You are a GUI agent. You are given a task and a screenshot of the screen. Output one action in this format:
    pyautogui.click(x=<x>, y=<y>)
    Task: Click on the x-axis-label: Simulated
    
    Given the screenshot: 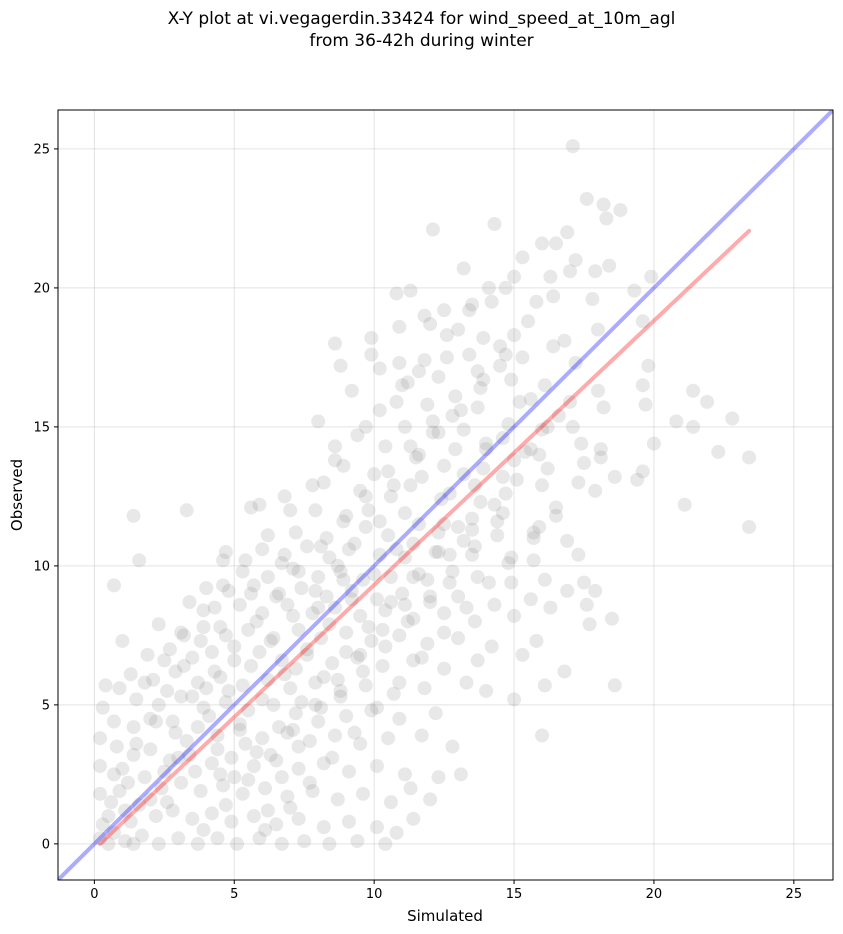 What is the action you would take?
    pyautogui.click(x=445, y=916)
    